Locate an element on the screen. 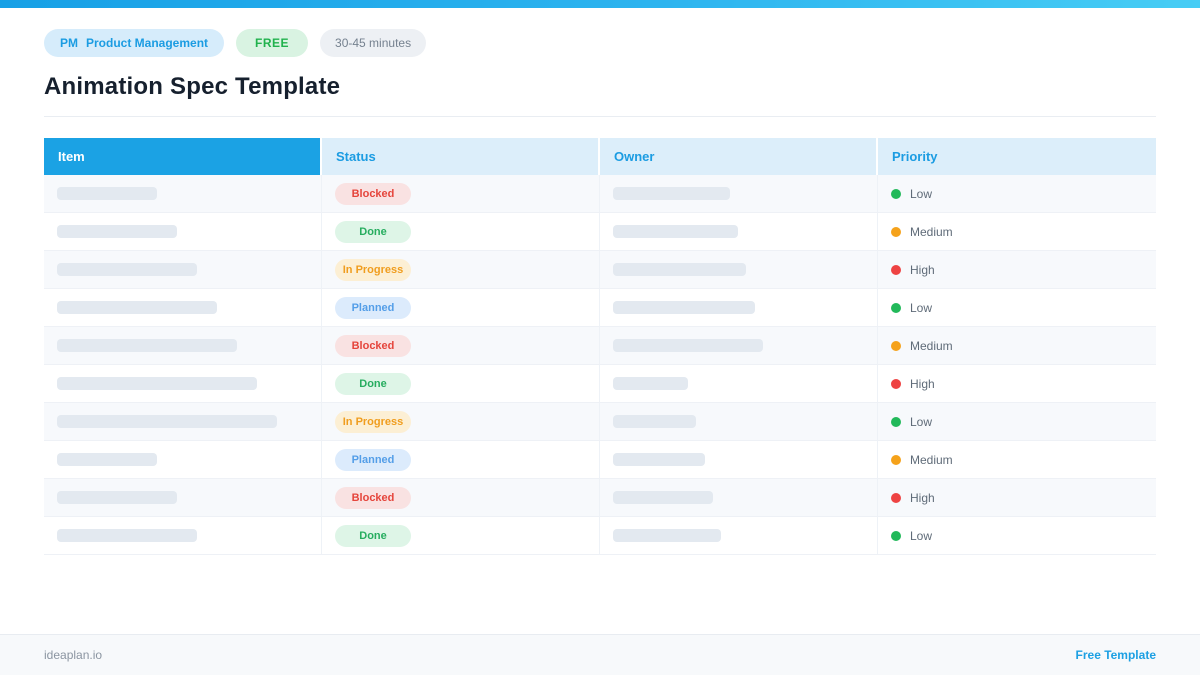 The width and height of the screenshot is (1200, 675). title-divider is located at coordinates (600, 116).